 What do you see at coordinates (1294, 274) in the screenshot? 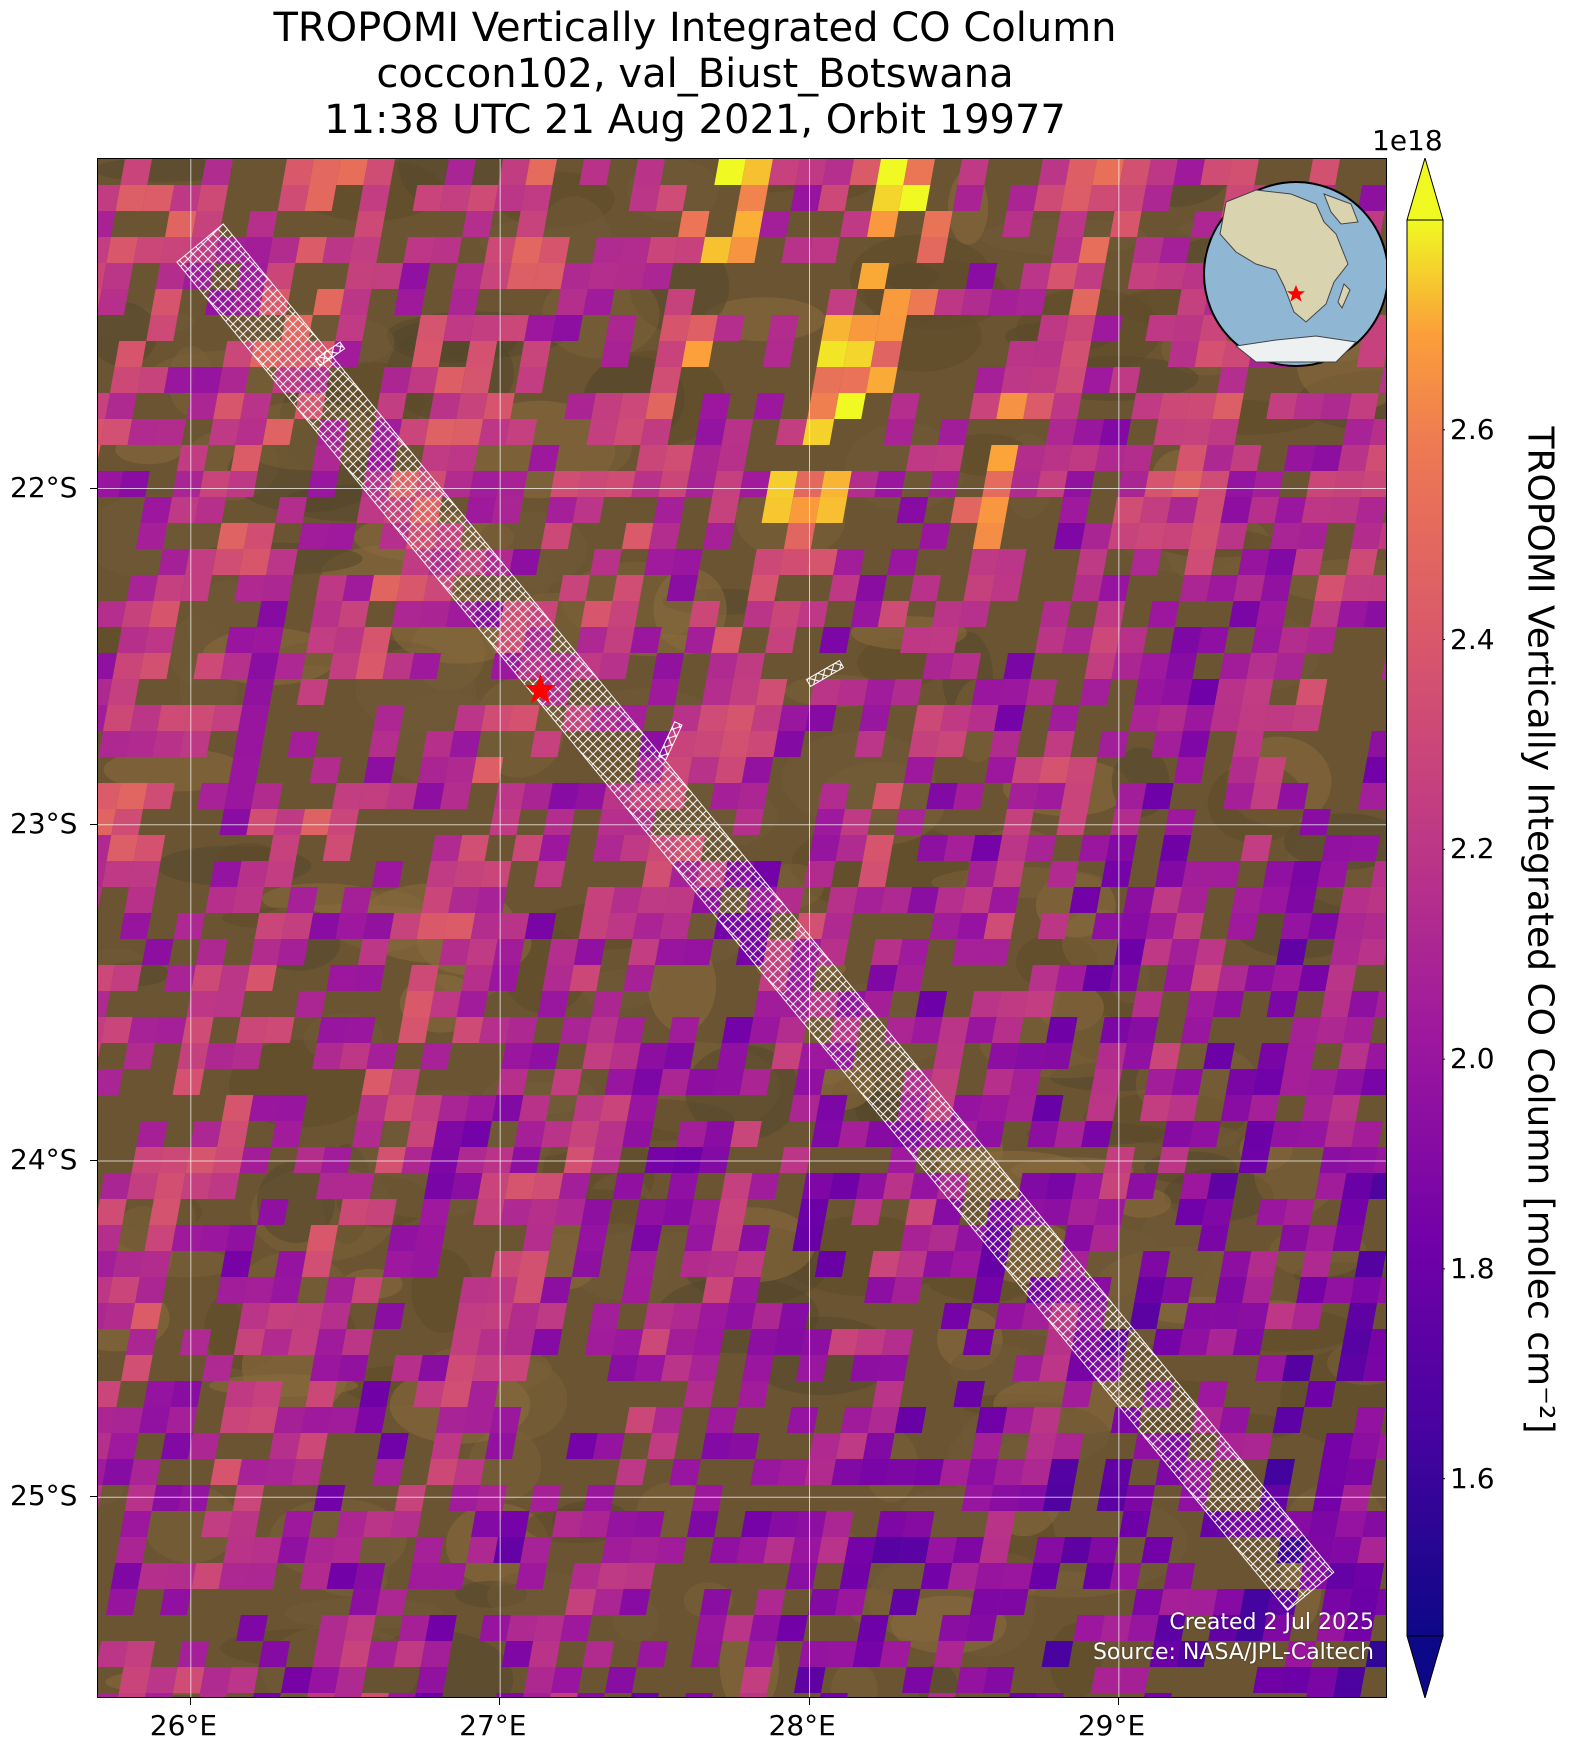
I see `inset-globe` at bounding box center [1294, 274].